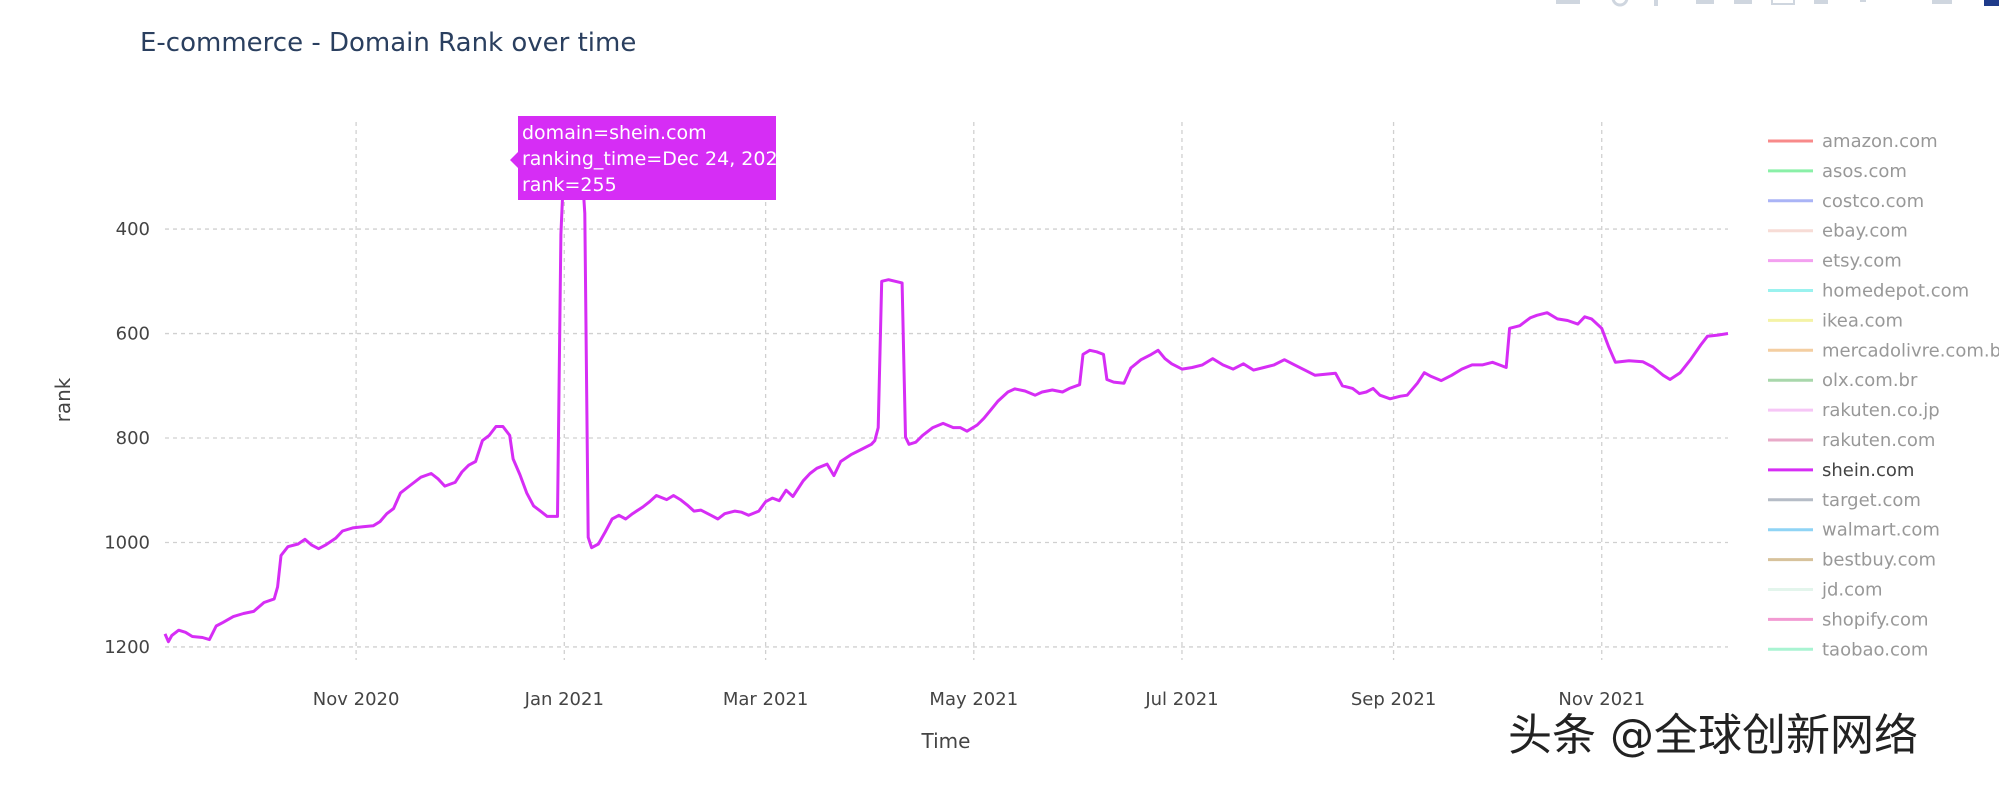 Image resolution: width=1999 pixels, height=785 pixels. Describe the element at coordinates (656, 159) in the screenshot. I see `tooltip-time: ranking_time=Dec 24, 2020` at that location.